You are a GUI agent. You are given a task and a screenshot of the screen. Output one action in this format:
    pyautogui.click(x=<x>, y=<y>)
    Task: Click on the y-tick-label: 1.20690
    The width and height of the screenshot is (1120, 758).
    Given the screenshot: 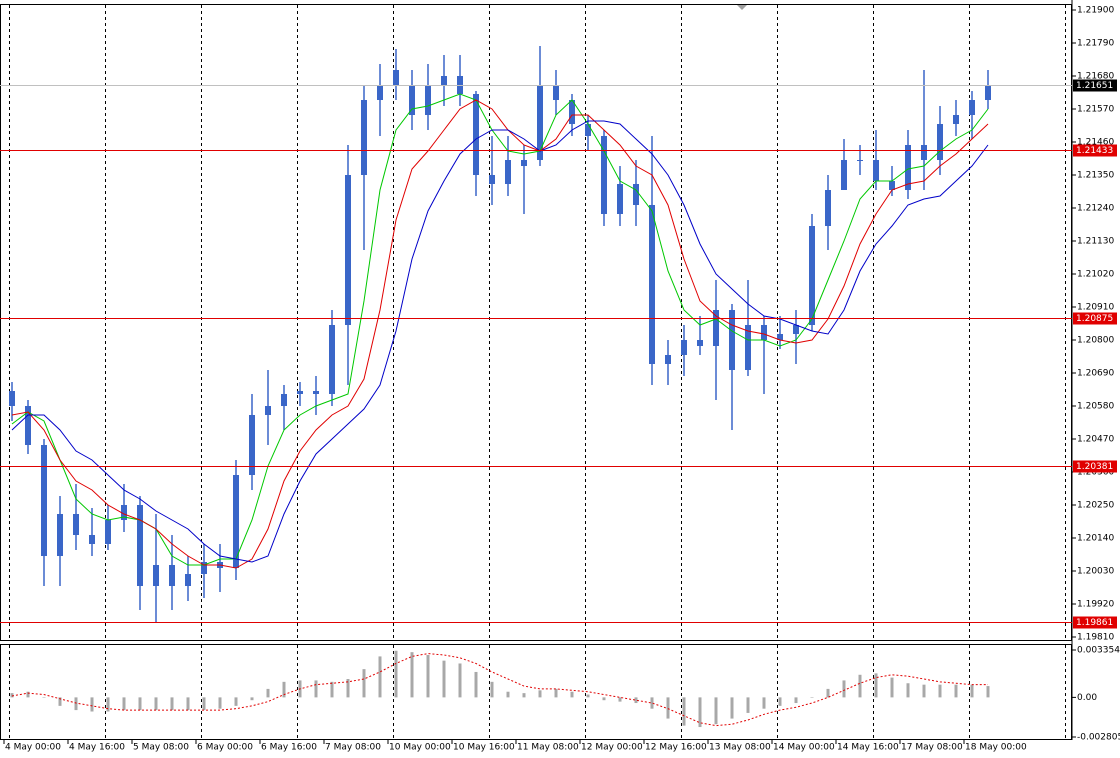 What is the action you would take?
    pyautogui.click(x=1095, y=374)
    